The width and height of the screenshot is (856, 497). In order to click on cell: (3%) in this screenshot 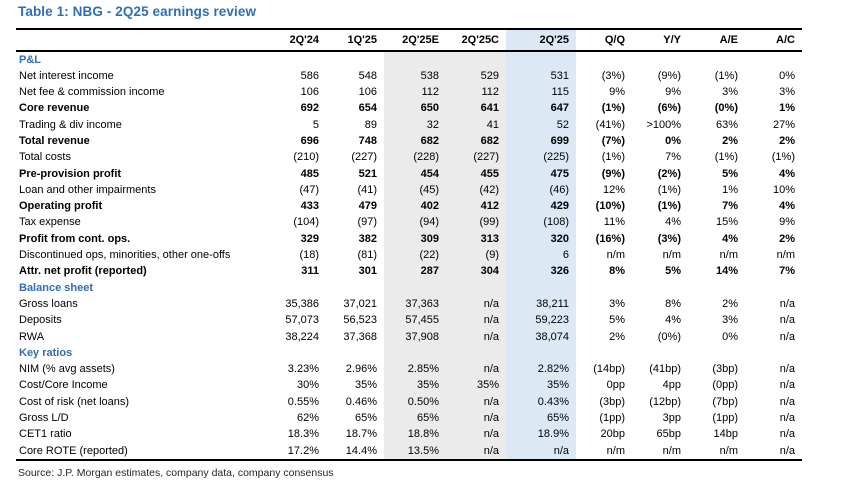, I will do `click(613, 75)`.